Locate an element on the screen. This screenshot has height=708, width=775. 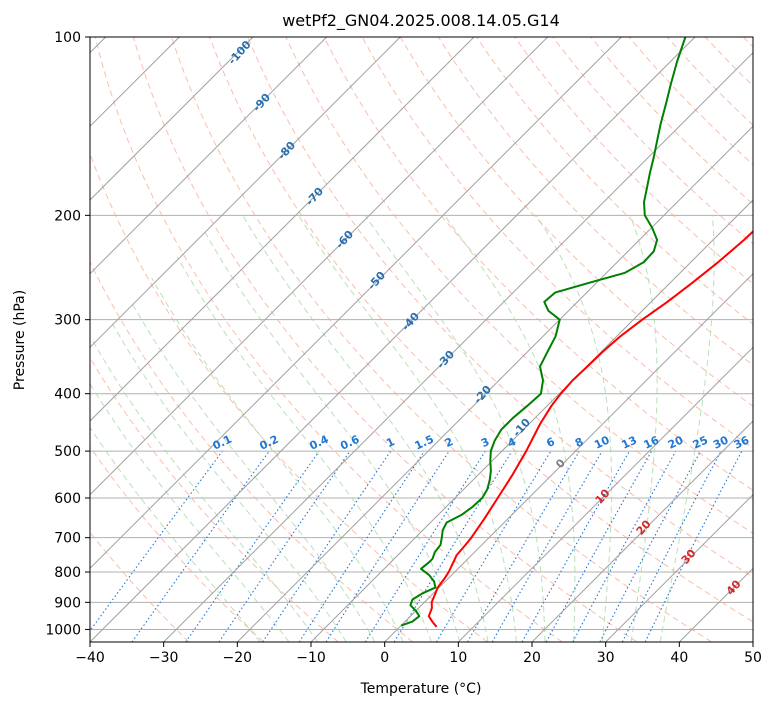
x-tick-label: 30 is located at coordinates (606, 658).